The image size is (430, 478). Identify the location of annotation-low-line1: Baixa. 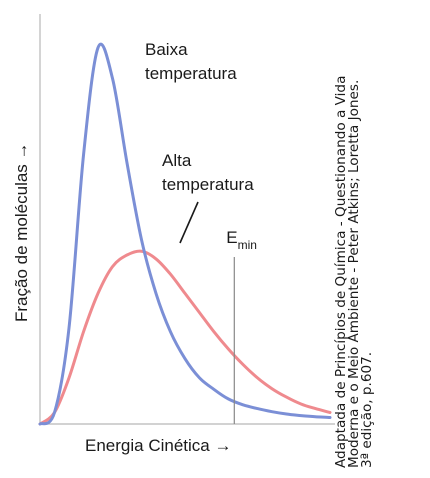
(166, 49).